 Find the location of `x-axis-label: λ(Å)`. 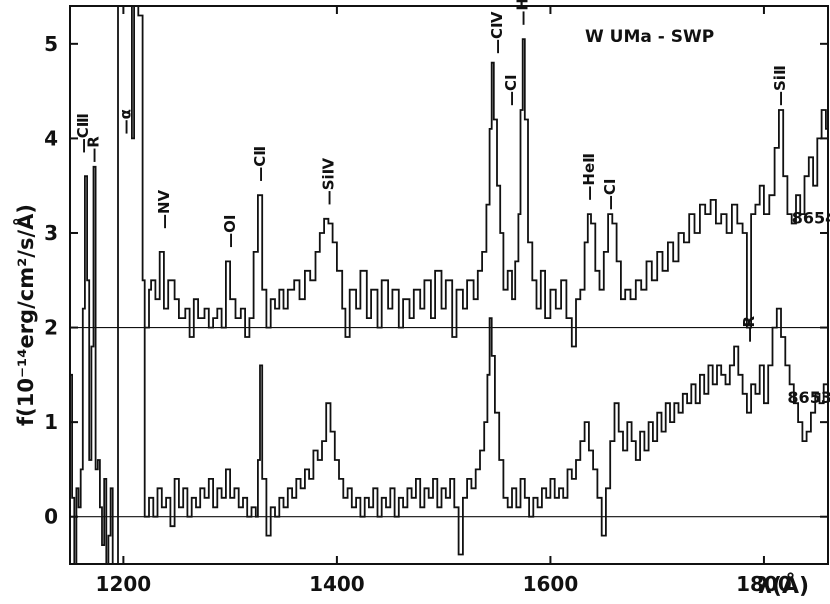

x-axis-label: λ(Å) is located at coordinates (783, 586).